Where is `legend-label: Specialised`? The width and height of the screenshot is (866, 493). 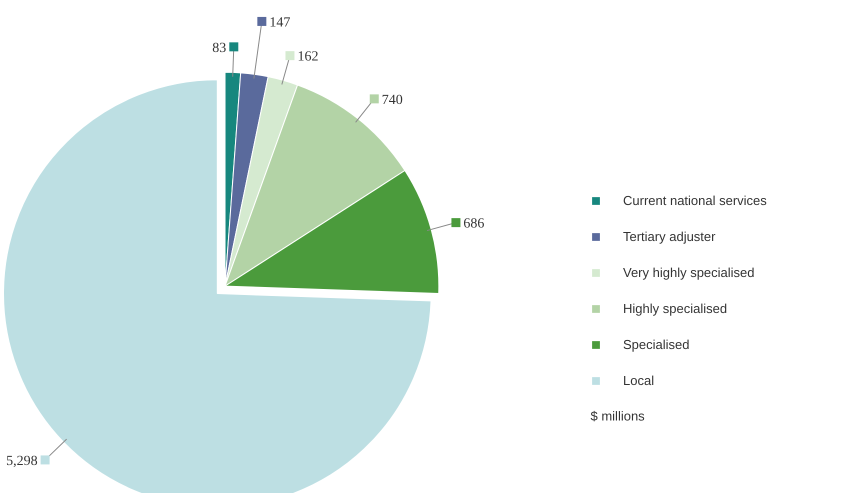
legend-label: Specialised is located at coordinates (656, 344).